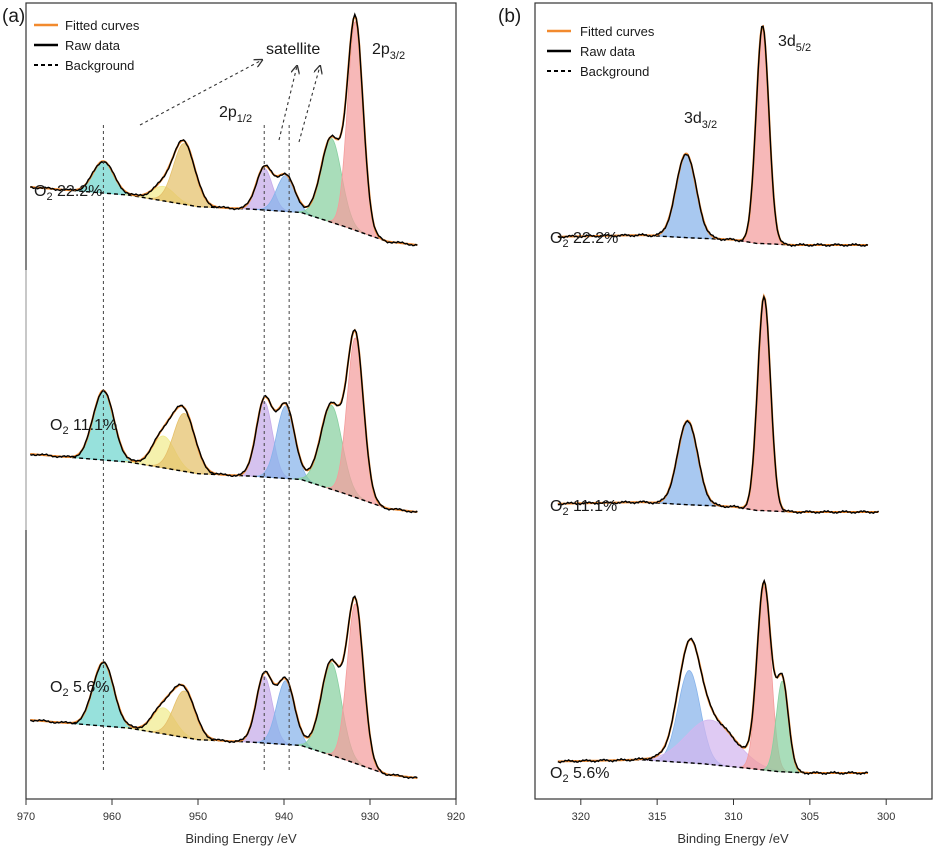 The height and width of the screenshot is (852, 945). I want to click on annotation-arrows-a, so click(229, 101).